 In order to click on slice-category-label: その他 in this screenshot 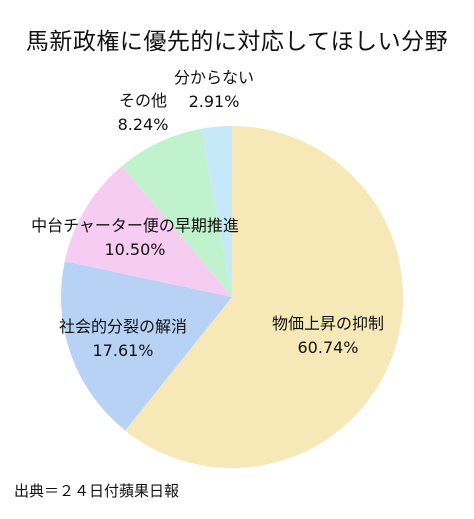, I will do `click(143, 100)`.